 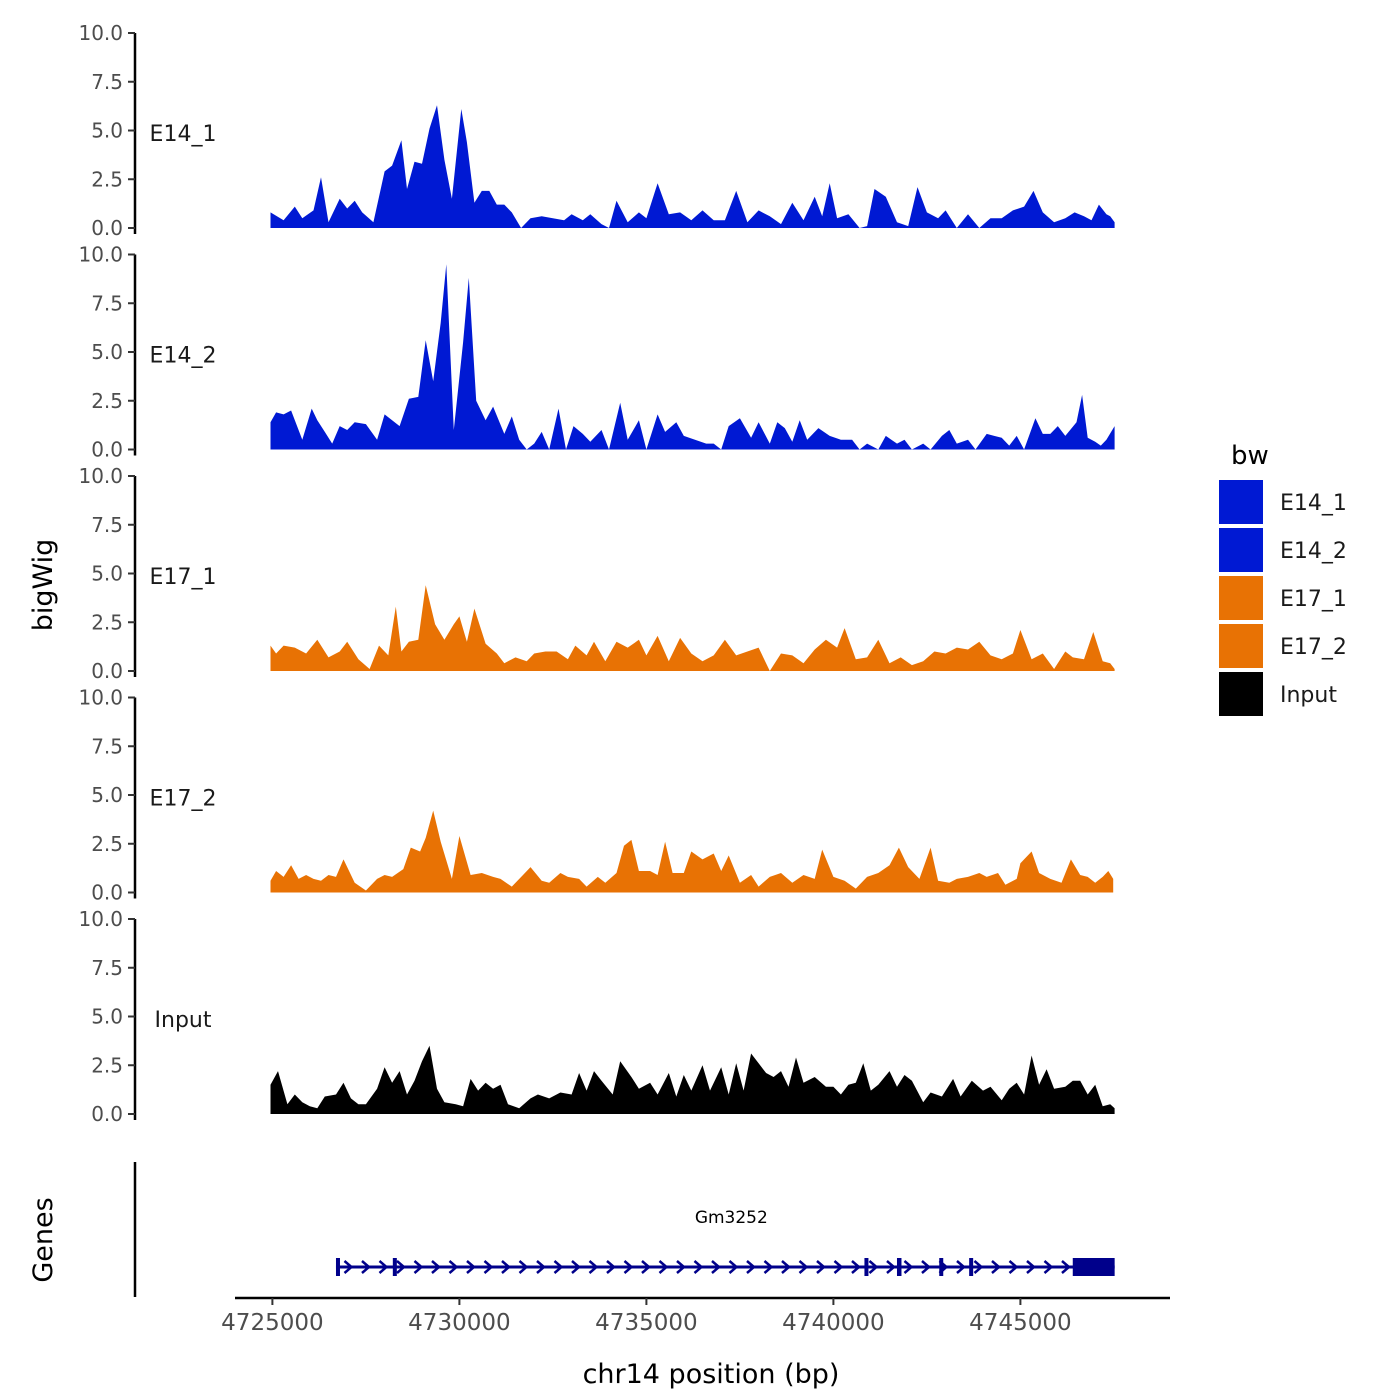 I want to click on x-tick-label: 4735000, so click(x=646, y=1323).